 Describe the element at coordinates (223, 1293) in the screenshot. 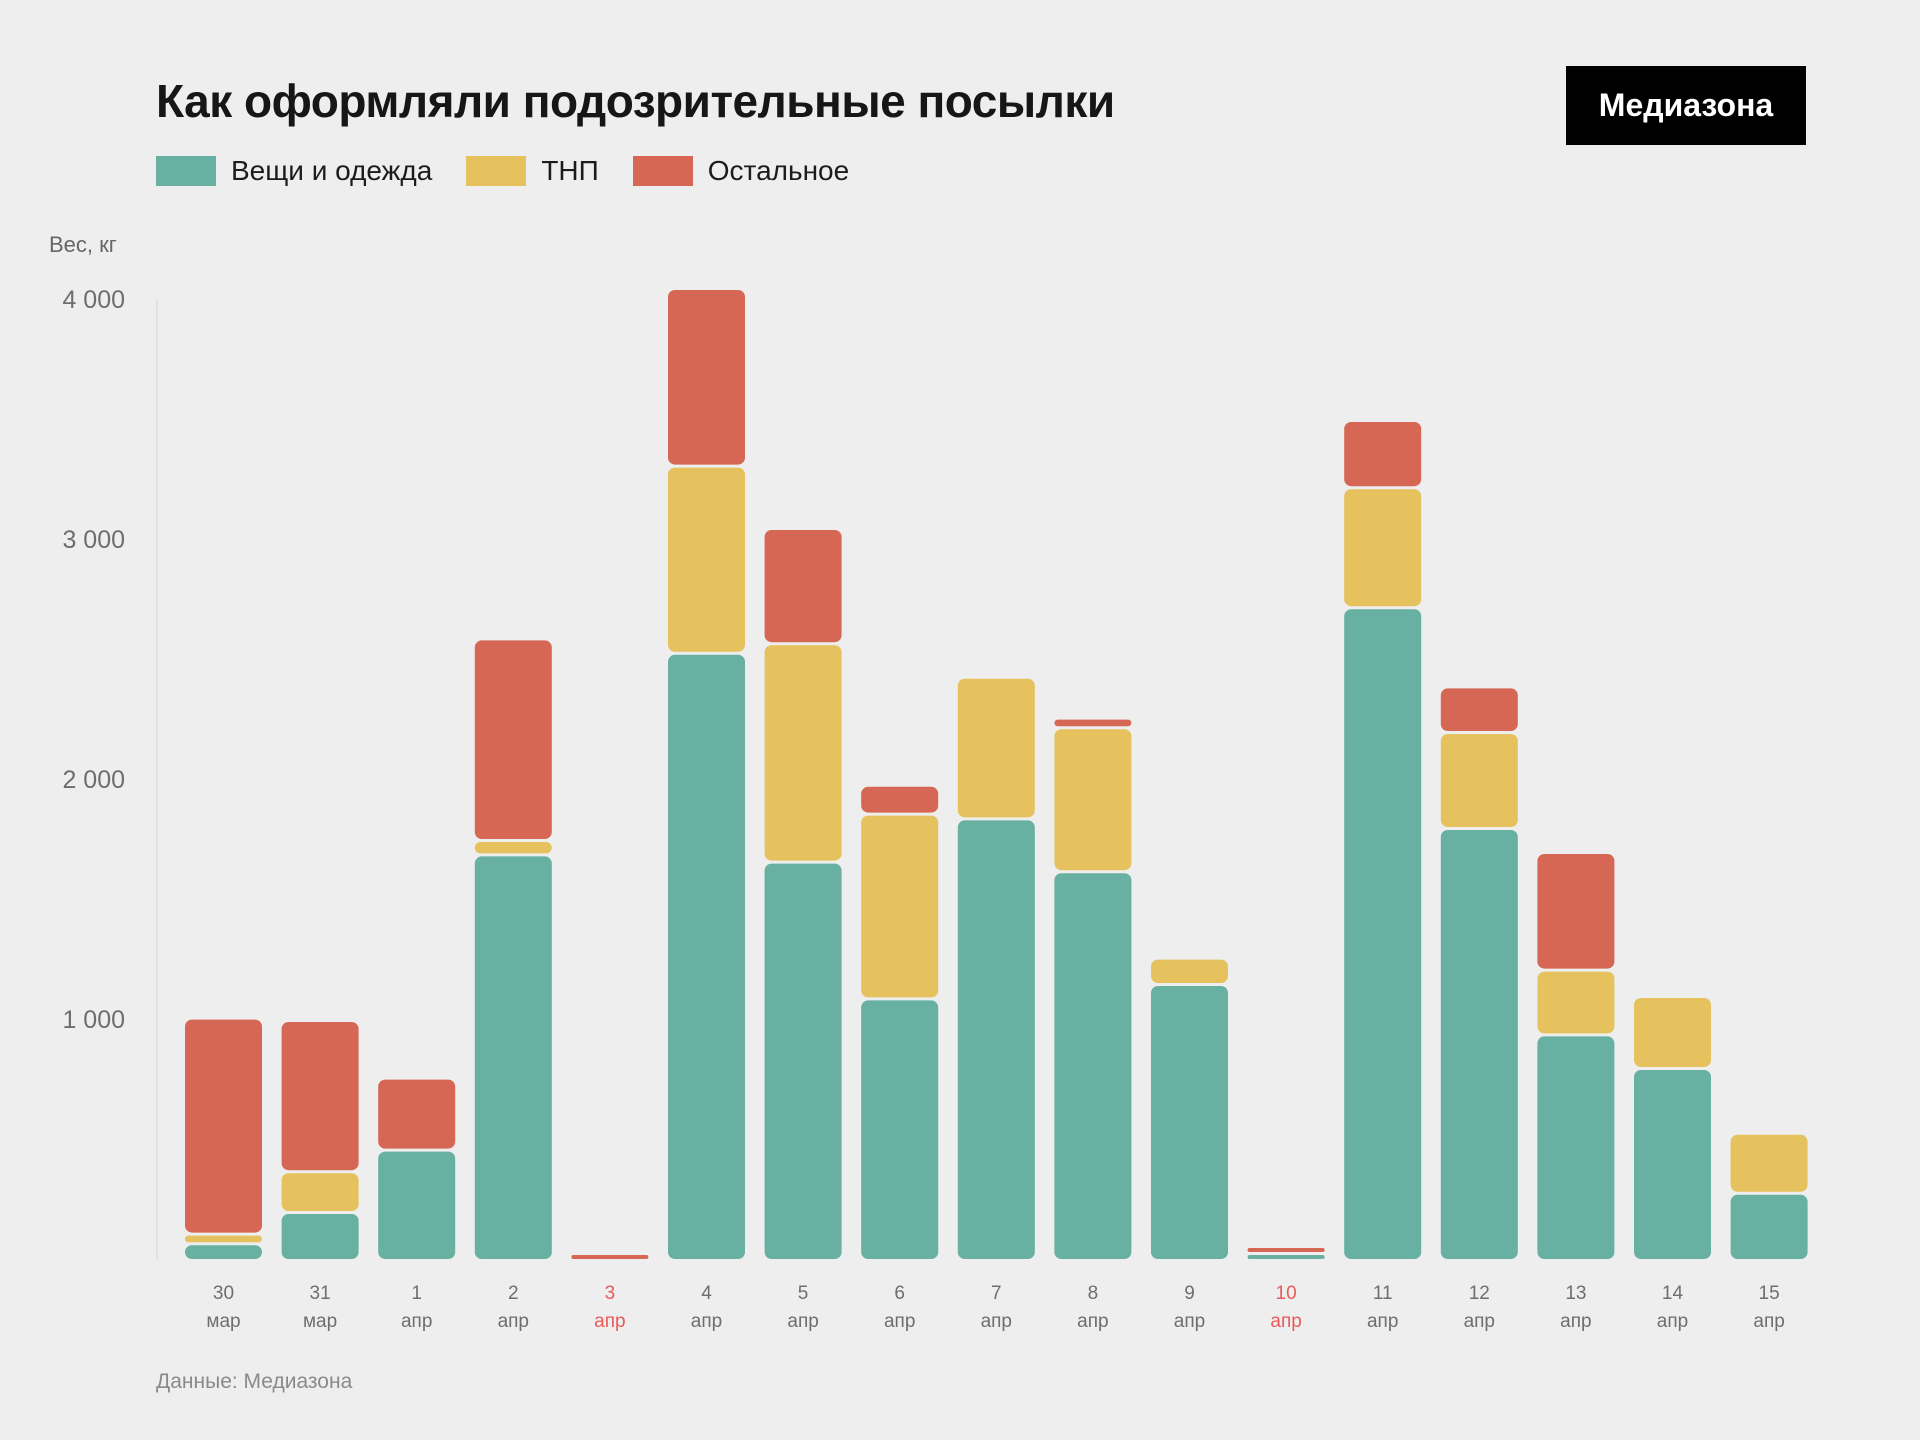

I see `x-tick-day: 30` at that location.